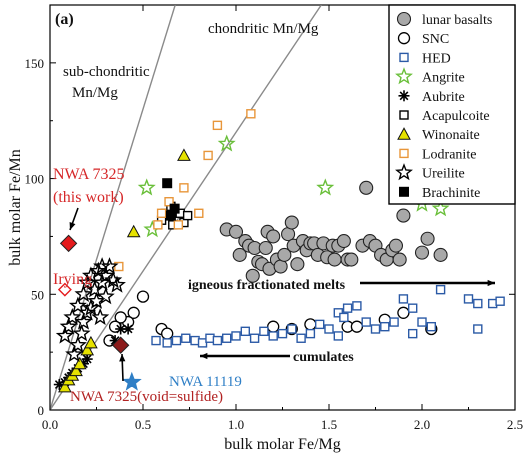 Image resolution: width=527 pixels, height=464 pixels. Describe the element at coordinates (443, 174) in the screenshot. I see `legend-label-ureilite: Ureilite` at that location.